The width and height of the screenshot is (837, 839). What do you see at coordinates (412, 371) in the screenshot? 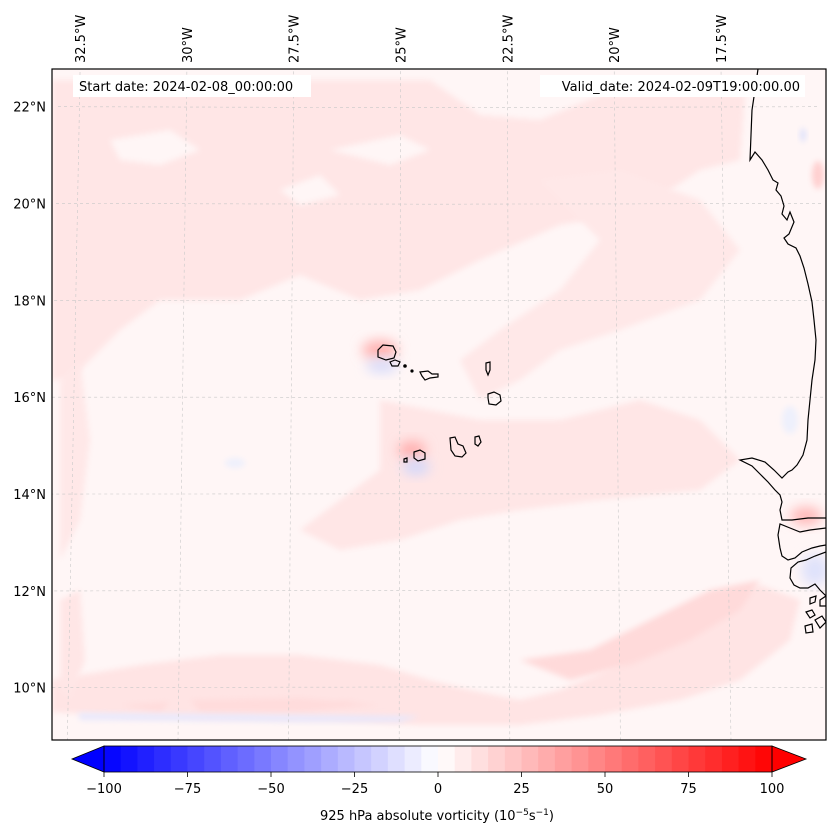
I see `island-islet` at bounding box center [412, 371].